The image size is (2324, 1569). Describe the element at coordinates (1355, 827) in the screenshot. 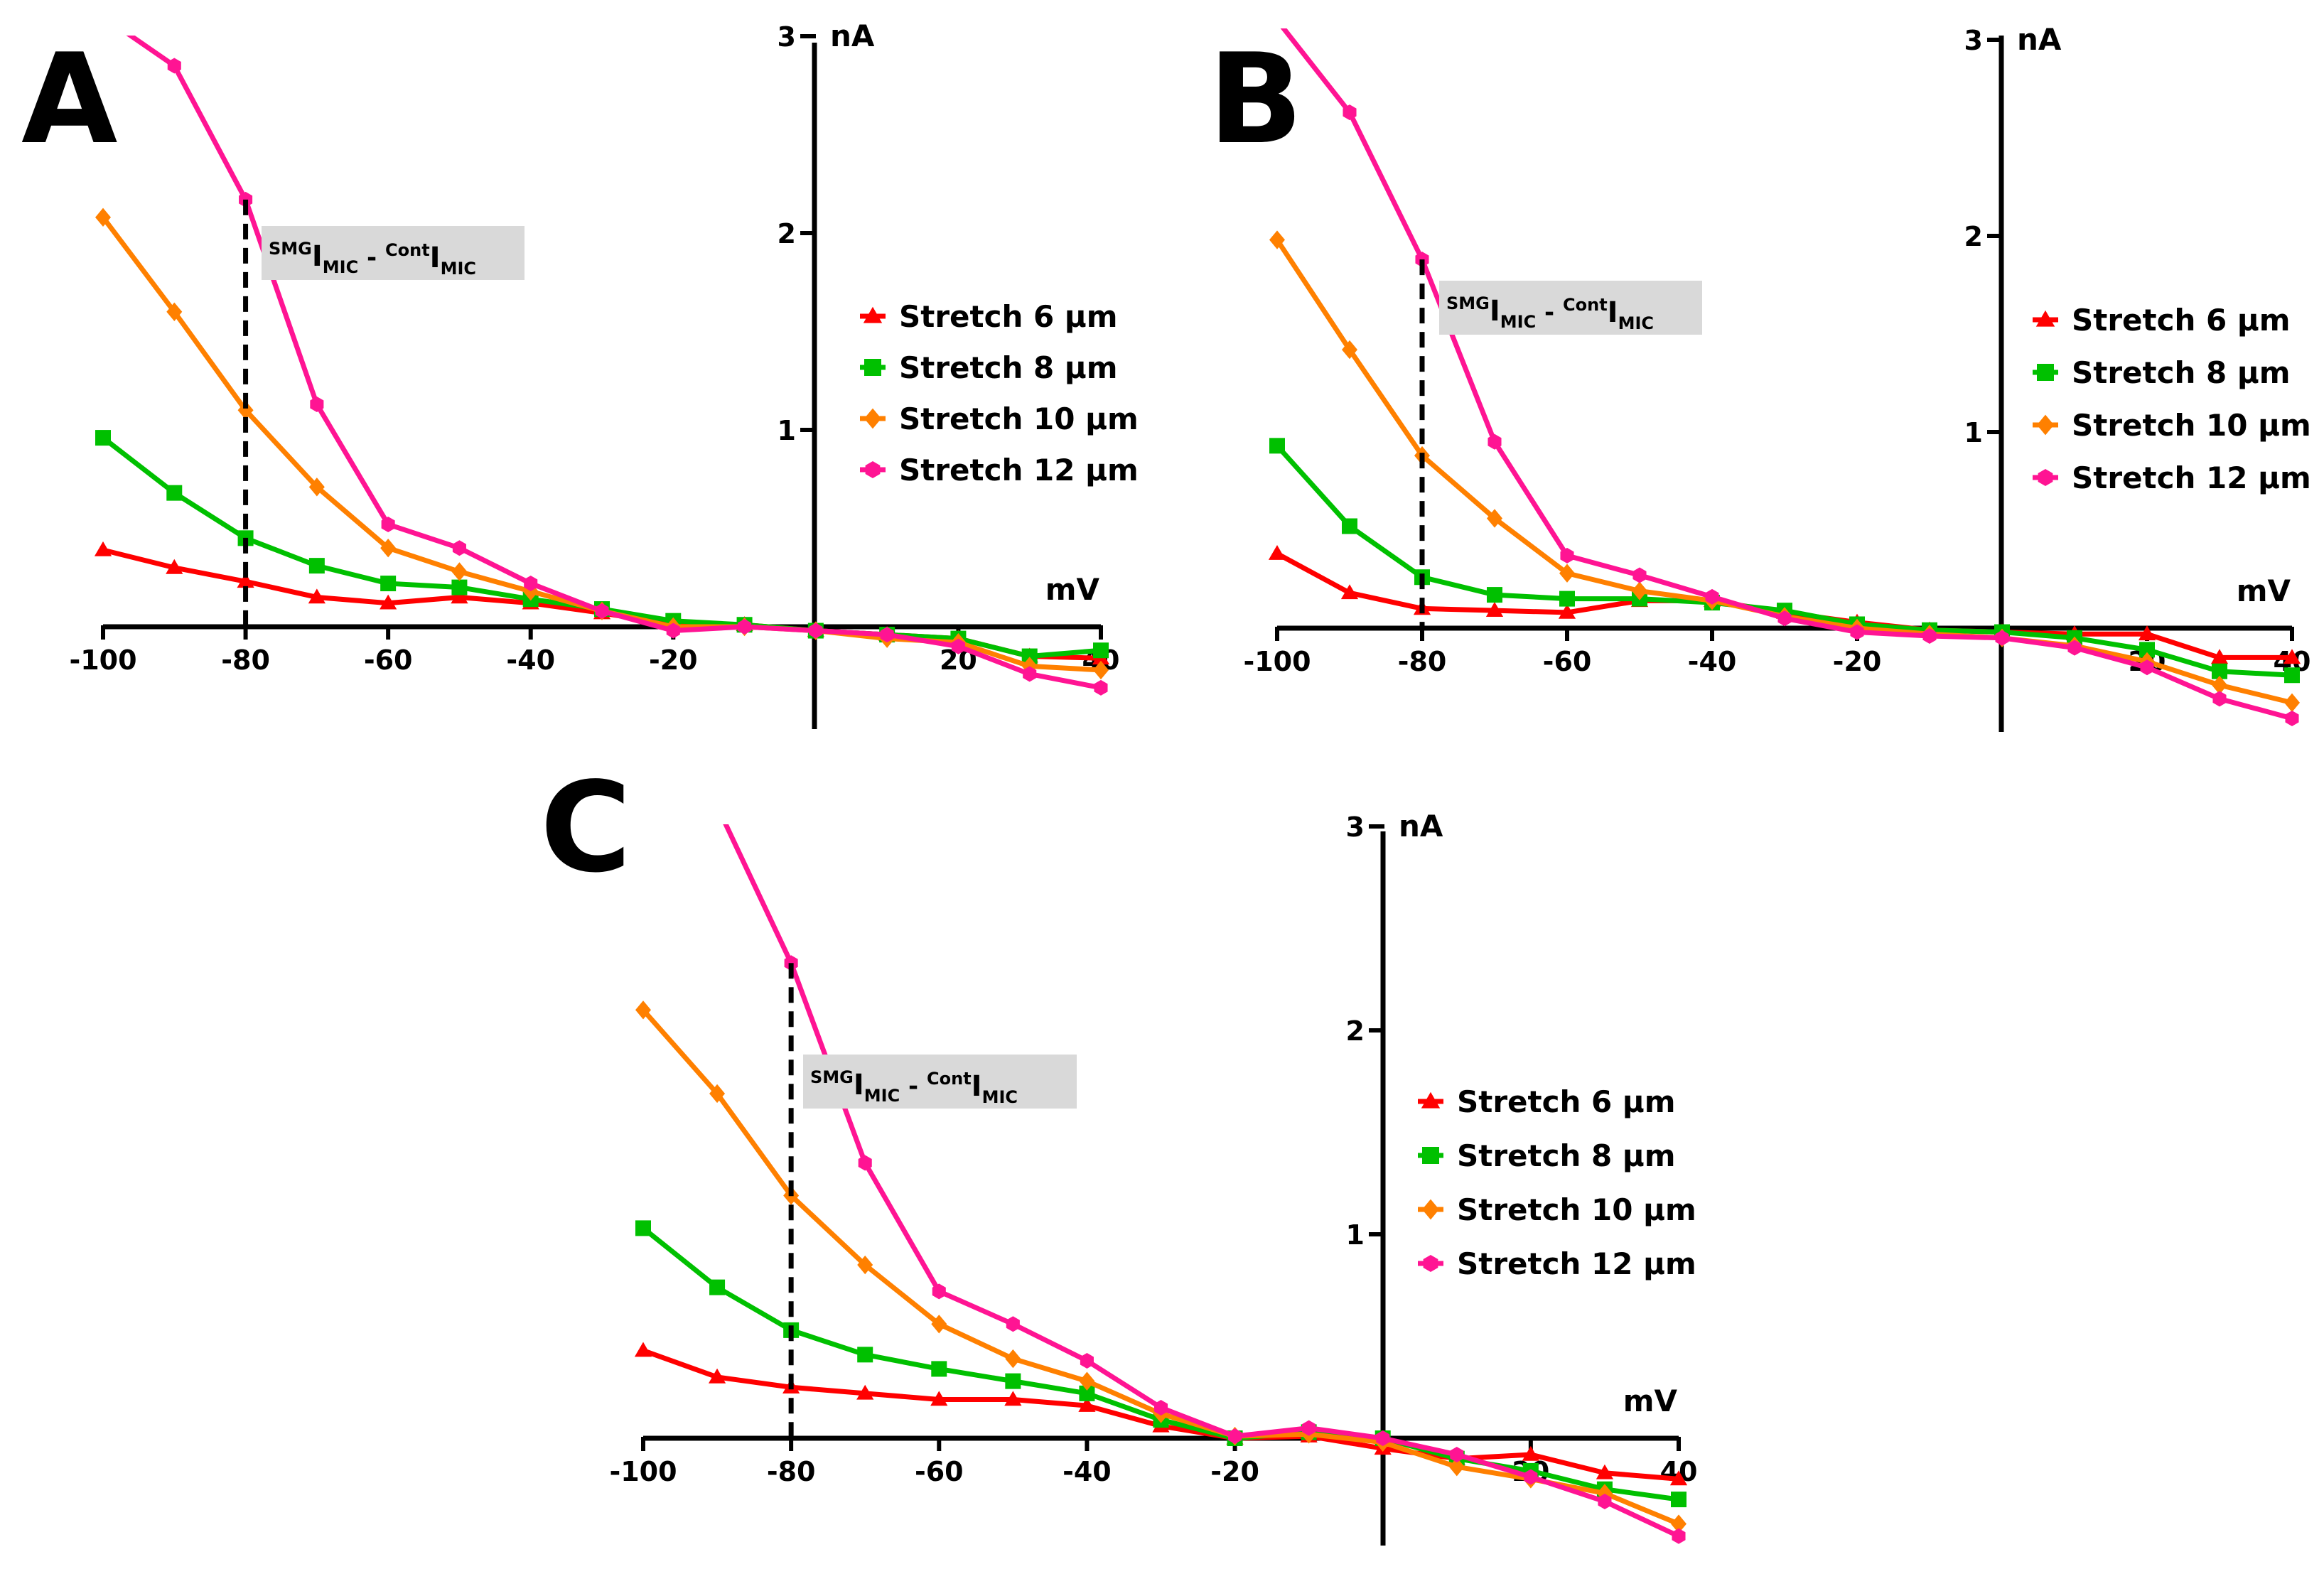

I see `y-tick-label: 3` at that location.